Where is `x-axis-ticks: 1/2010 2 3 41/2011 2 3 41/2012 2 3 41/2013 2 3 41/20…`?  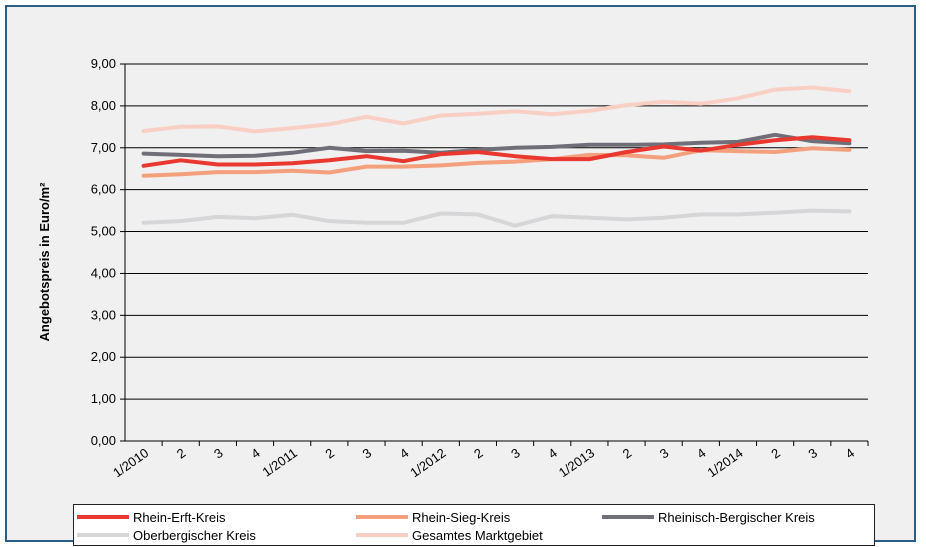 x-axis-ticks: 1/2010 2 3 41/2011 2 3 41/2012 2 3 41/2013 2 3 41/20… is located at coordinates (489, 460).